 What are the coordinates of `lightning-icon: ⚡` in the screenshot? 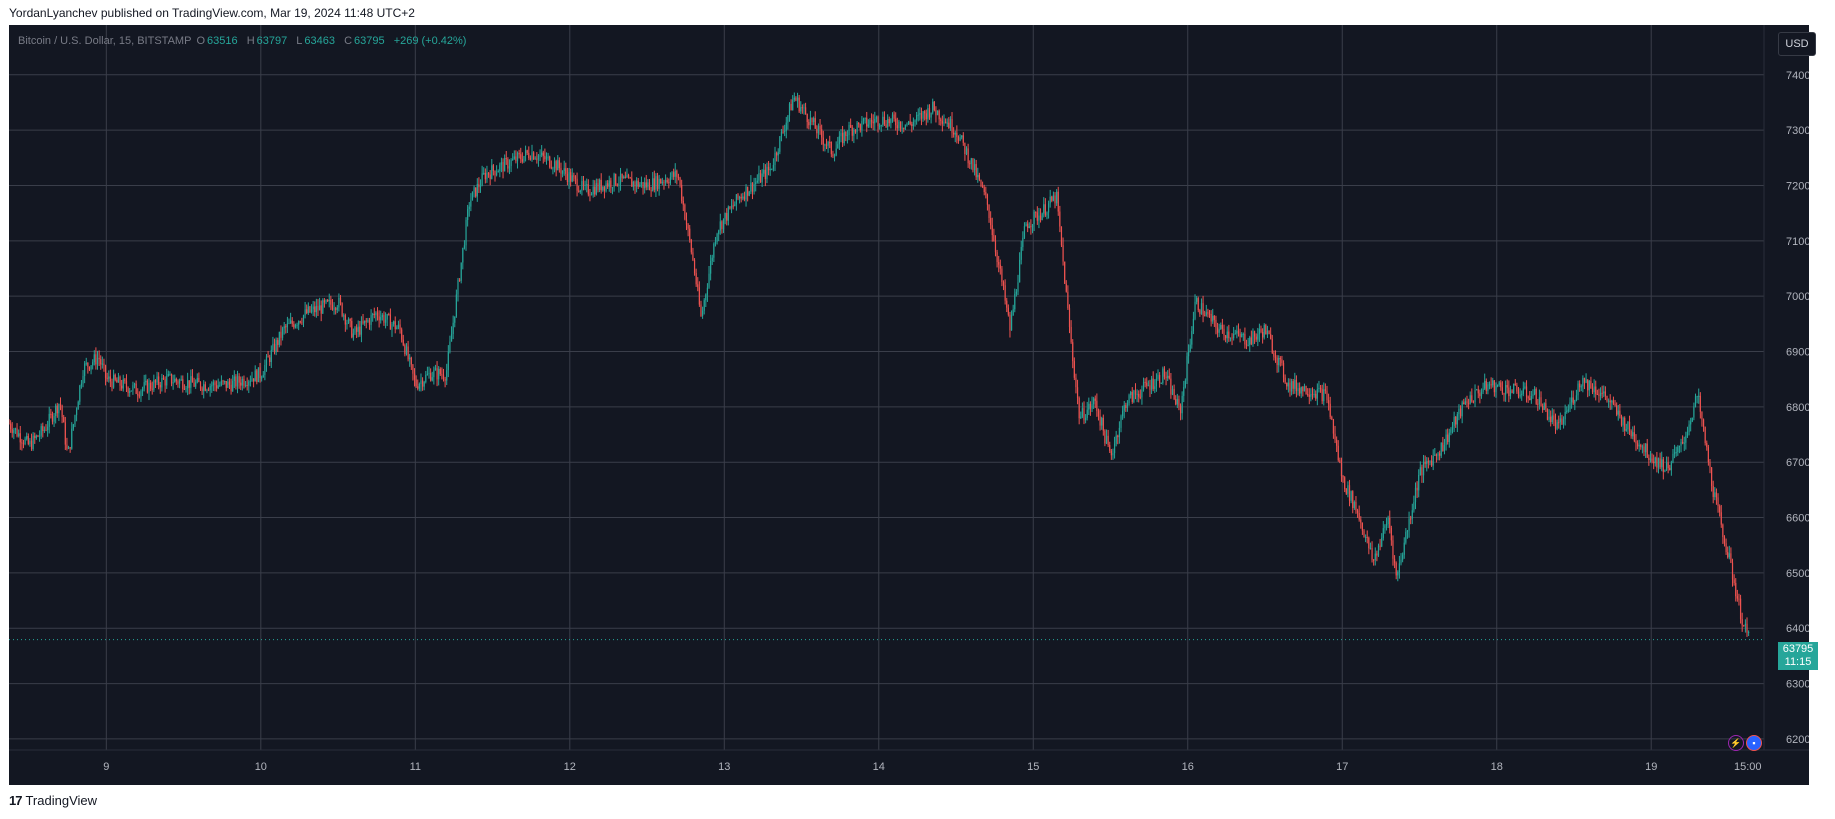 It's located at (1736, 743).